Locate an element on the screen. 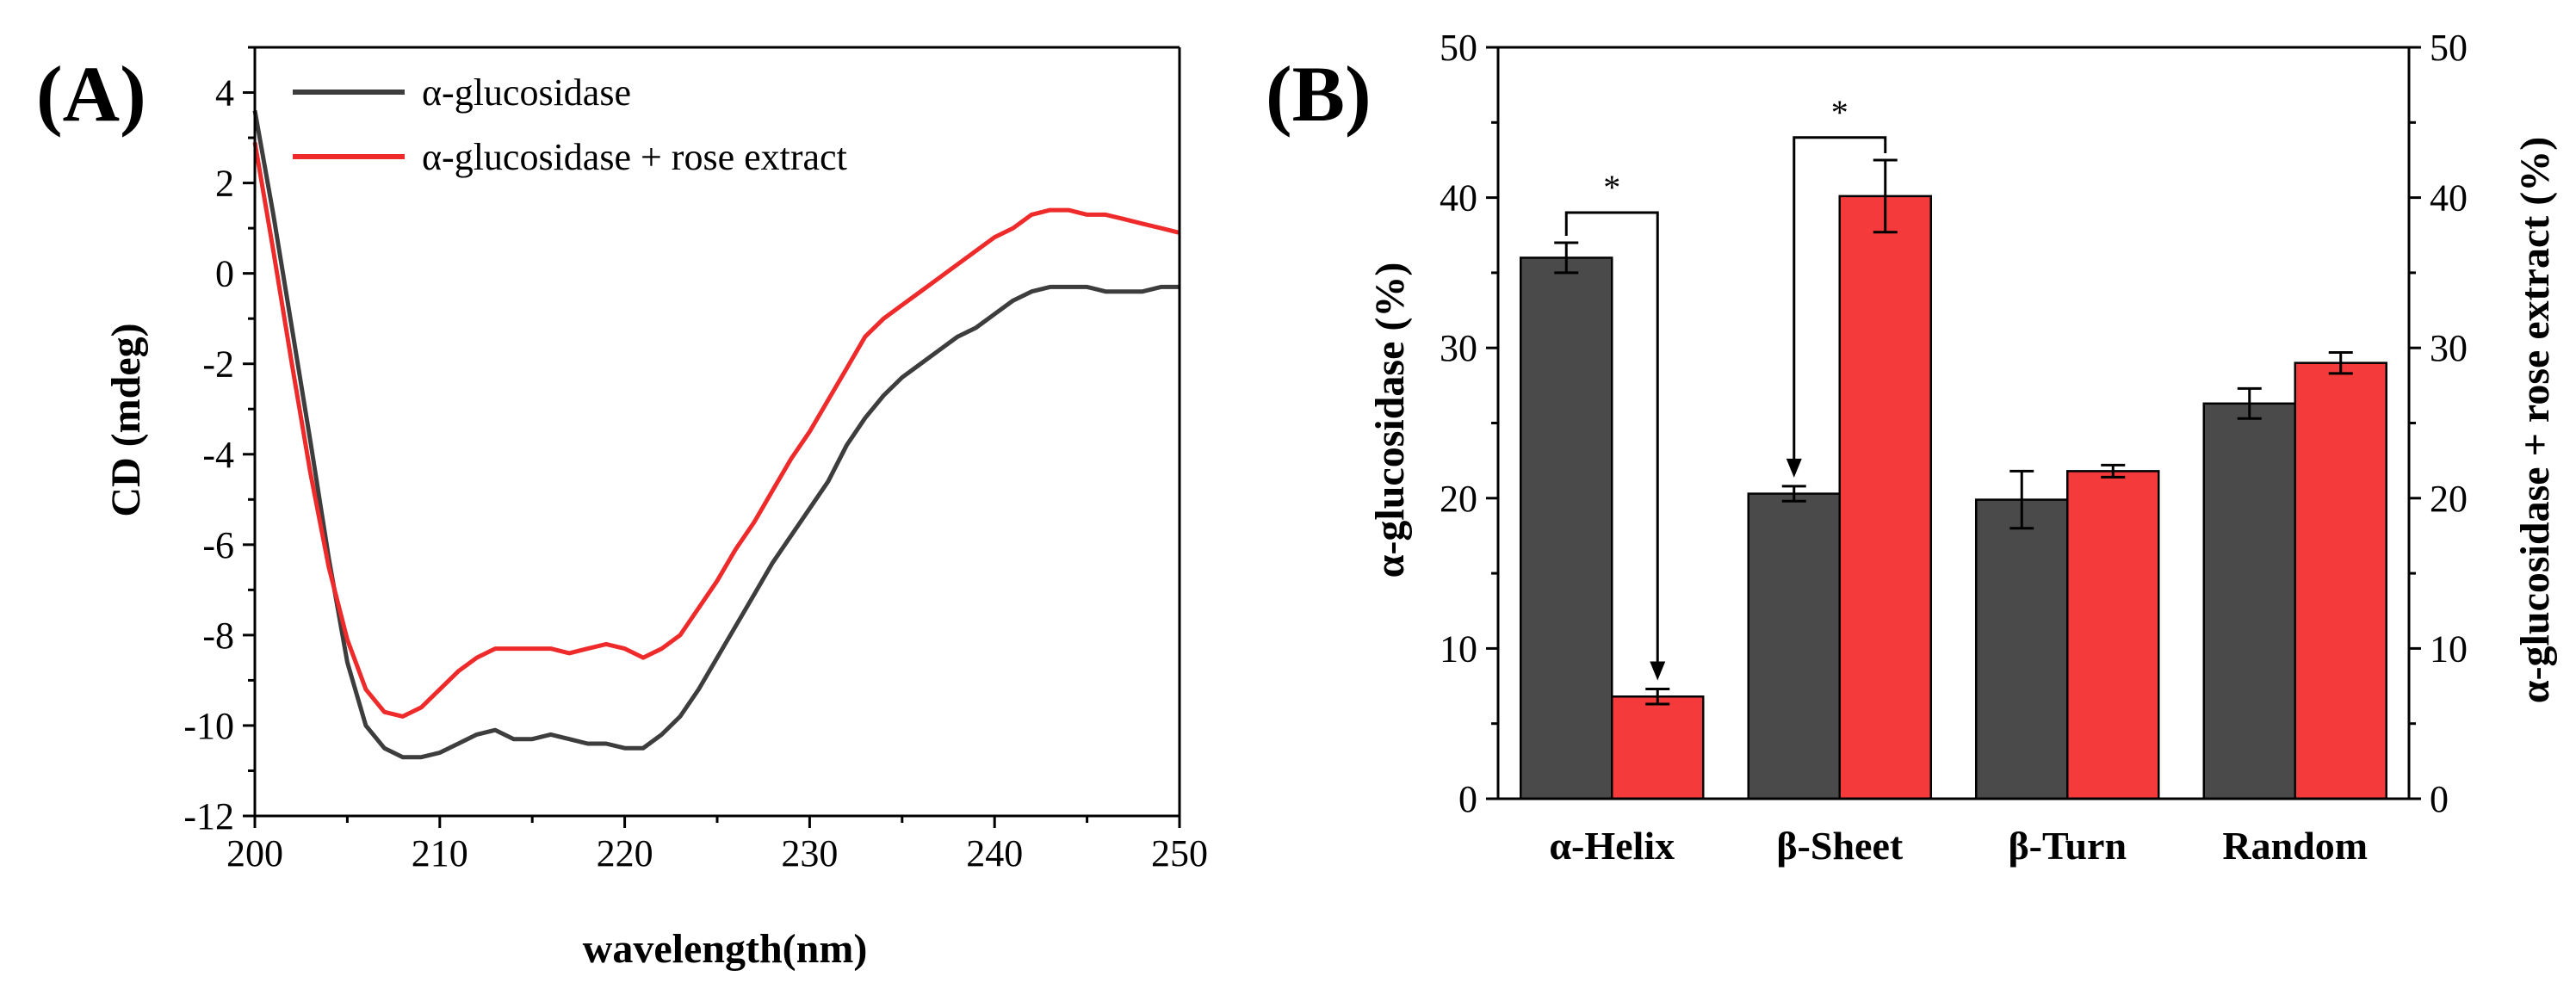 The width and height of the screenshot is (2576, 1001). panel-a-label: (A) is located at coordinates (91, 94).